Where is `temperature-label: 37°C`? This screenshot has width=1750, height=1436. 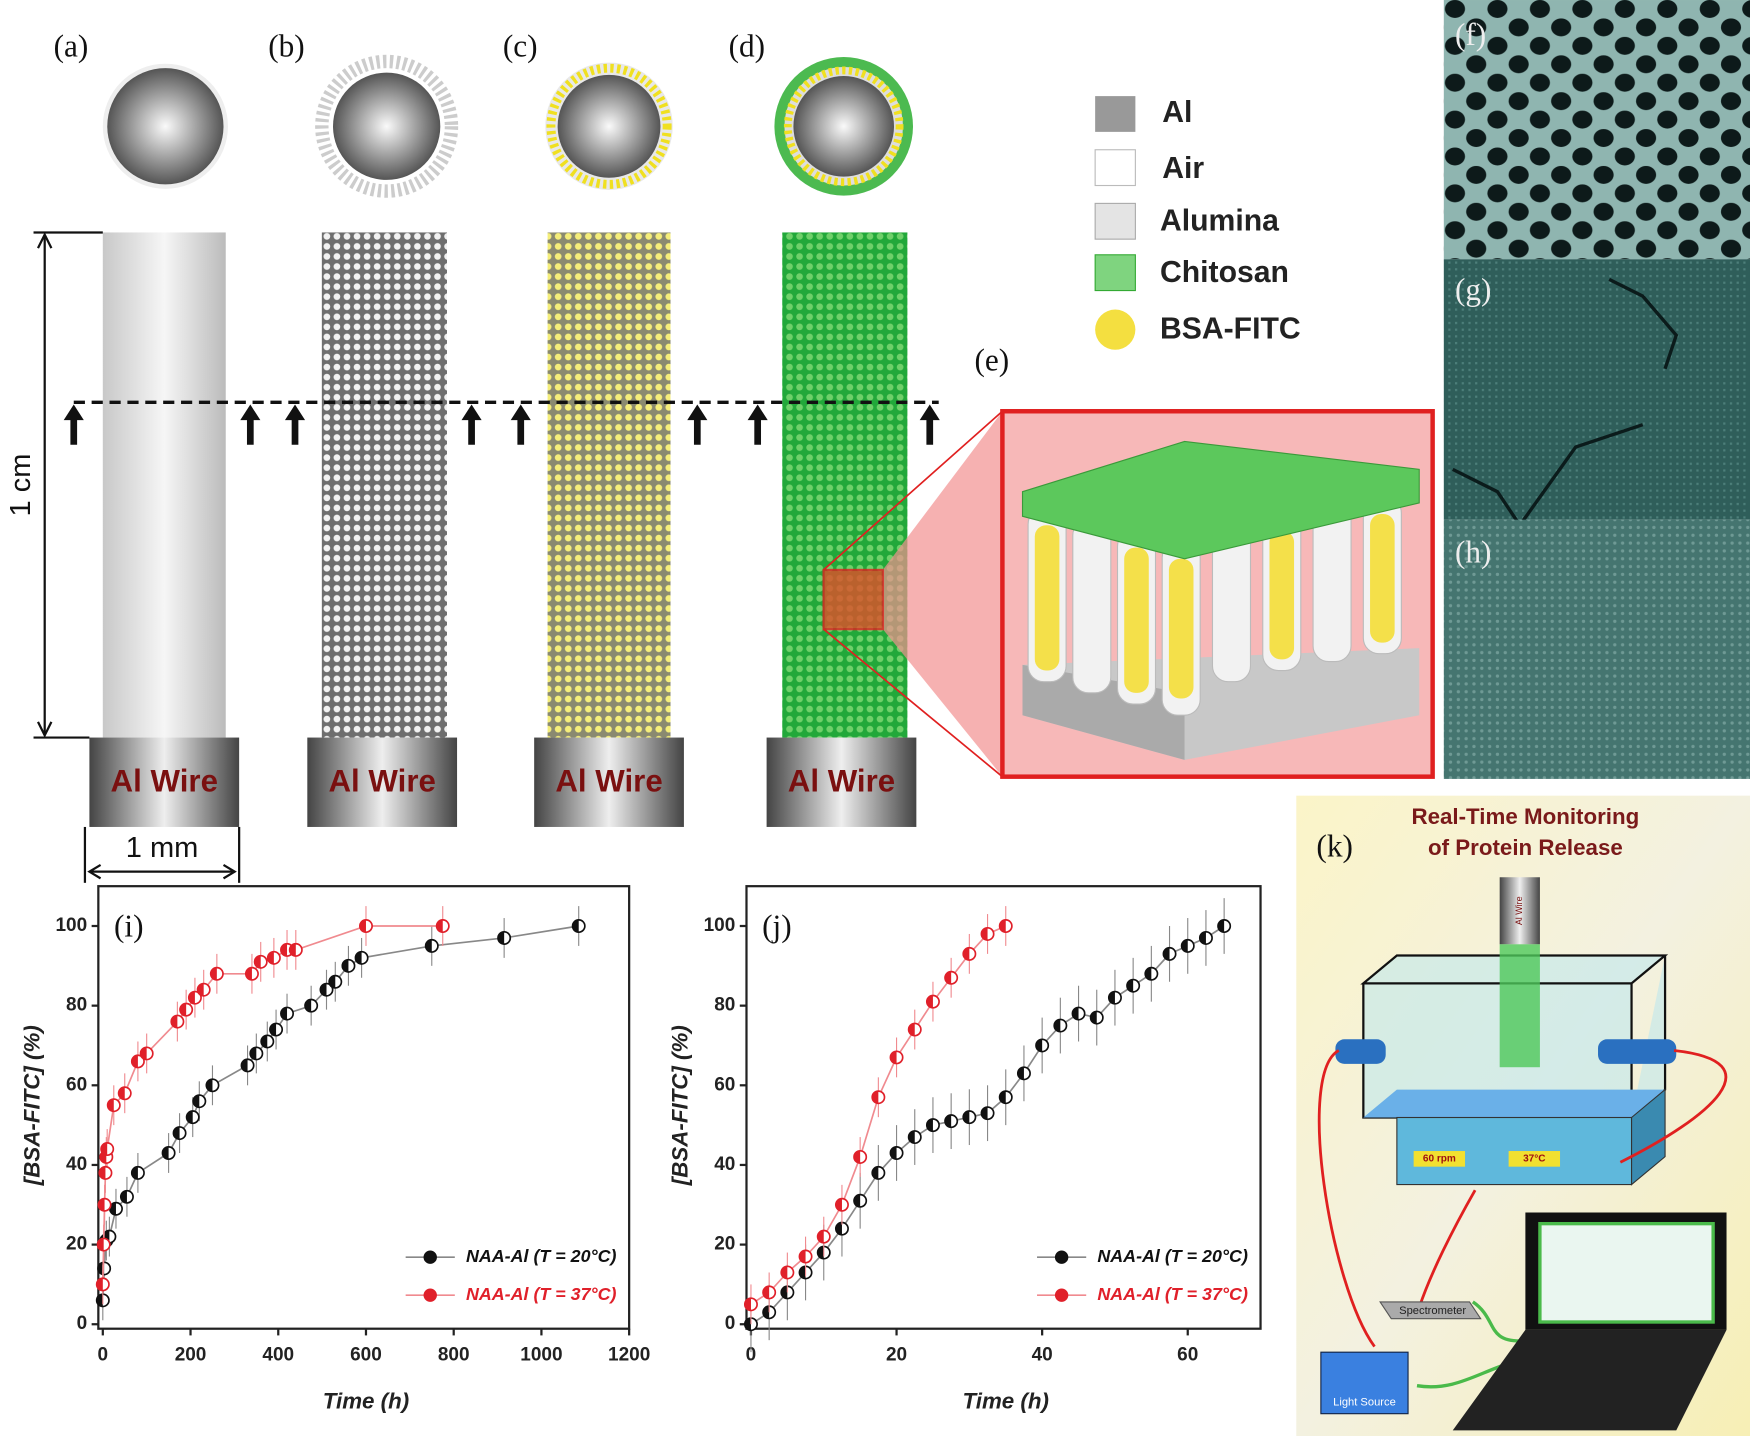
temperature-label: 37°C is located at coordinates (1534, 1159).